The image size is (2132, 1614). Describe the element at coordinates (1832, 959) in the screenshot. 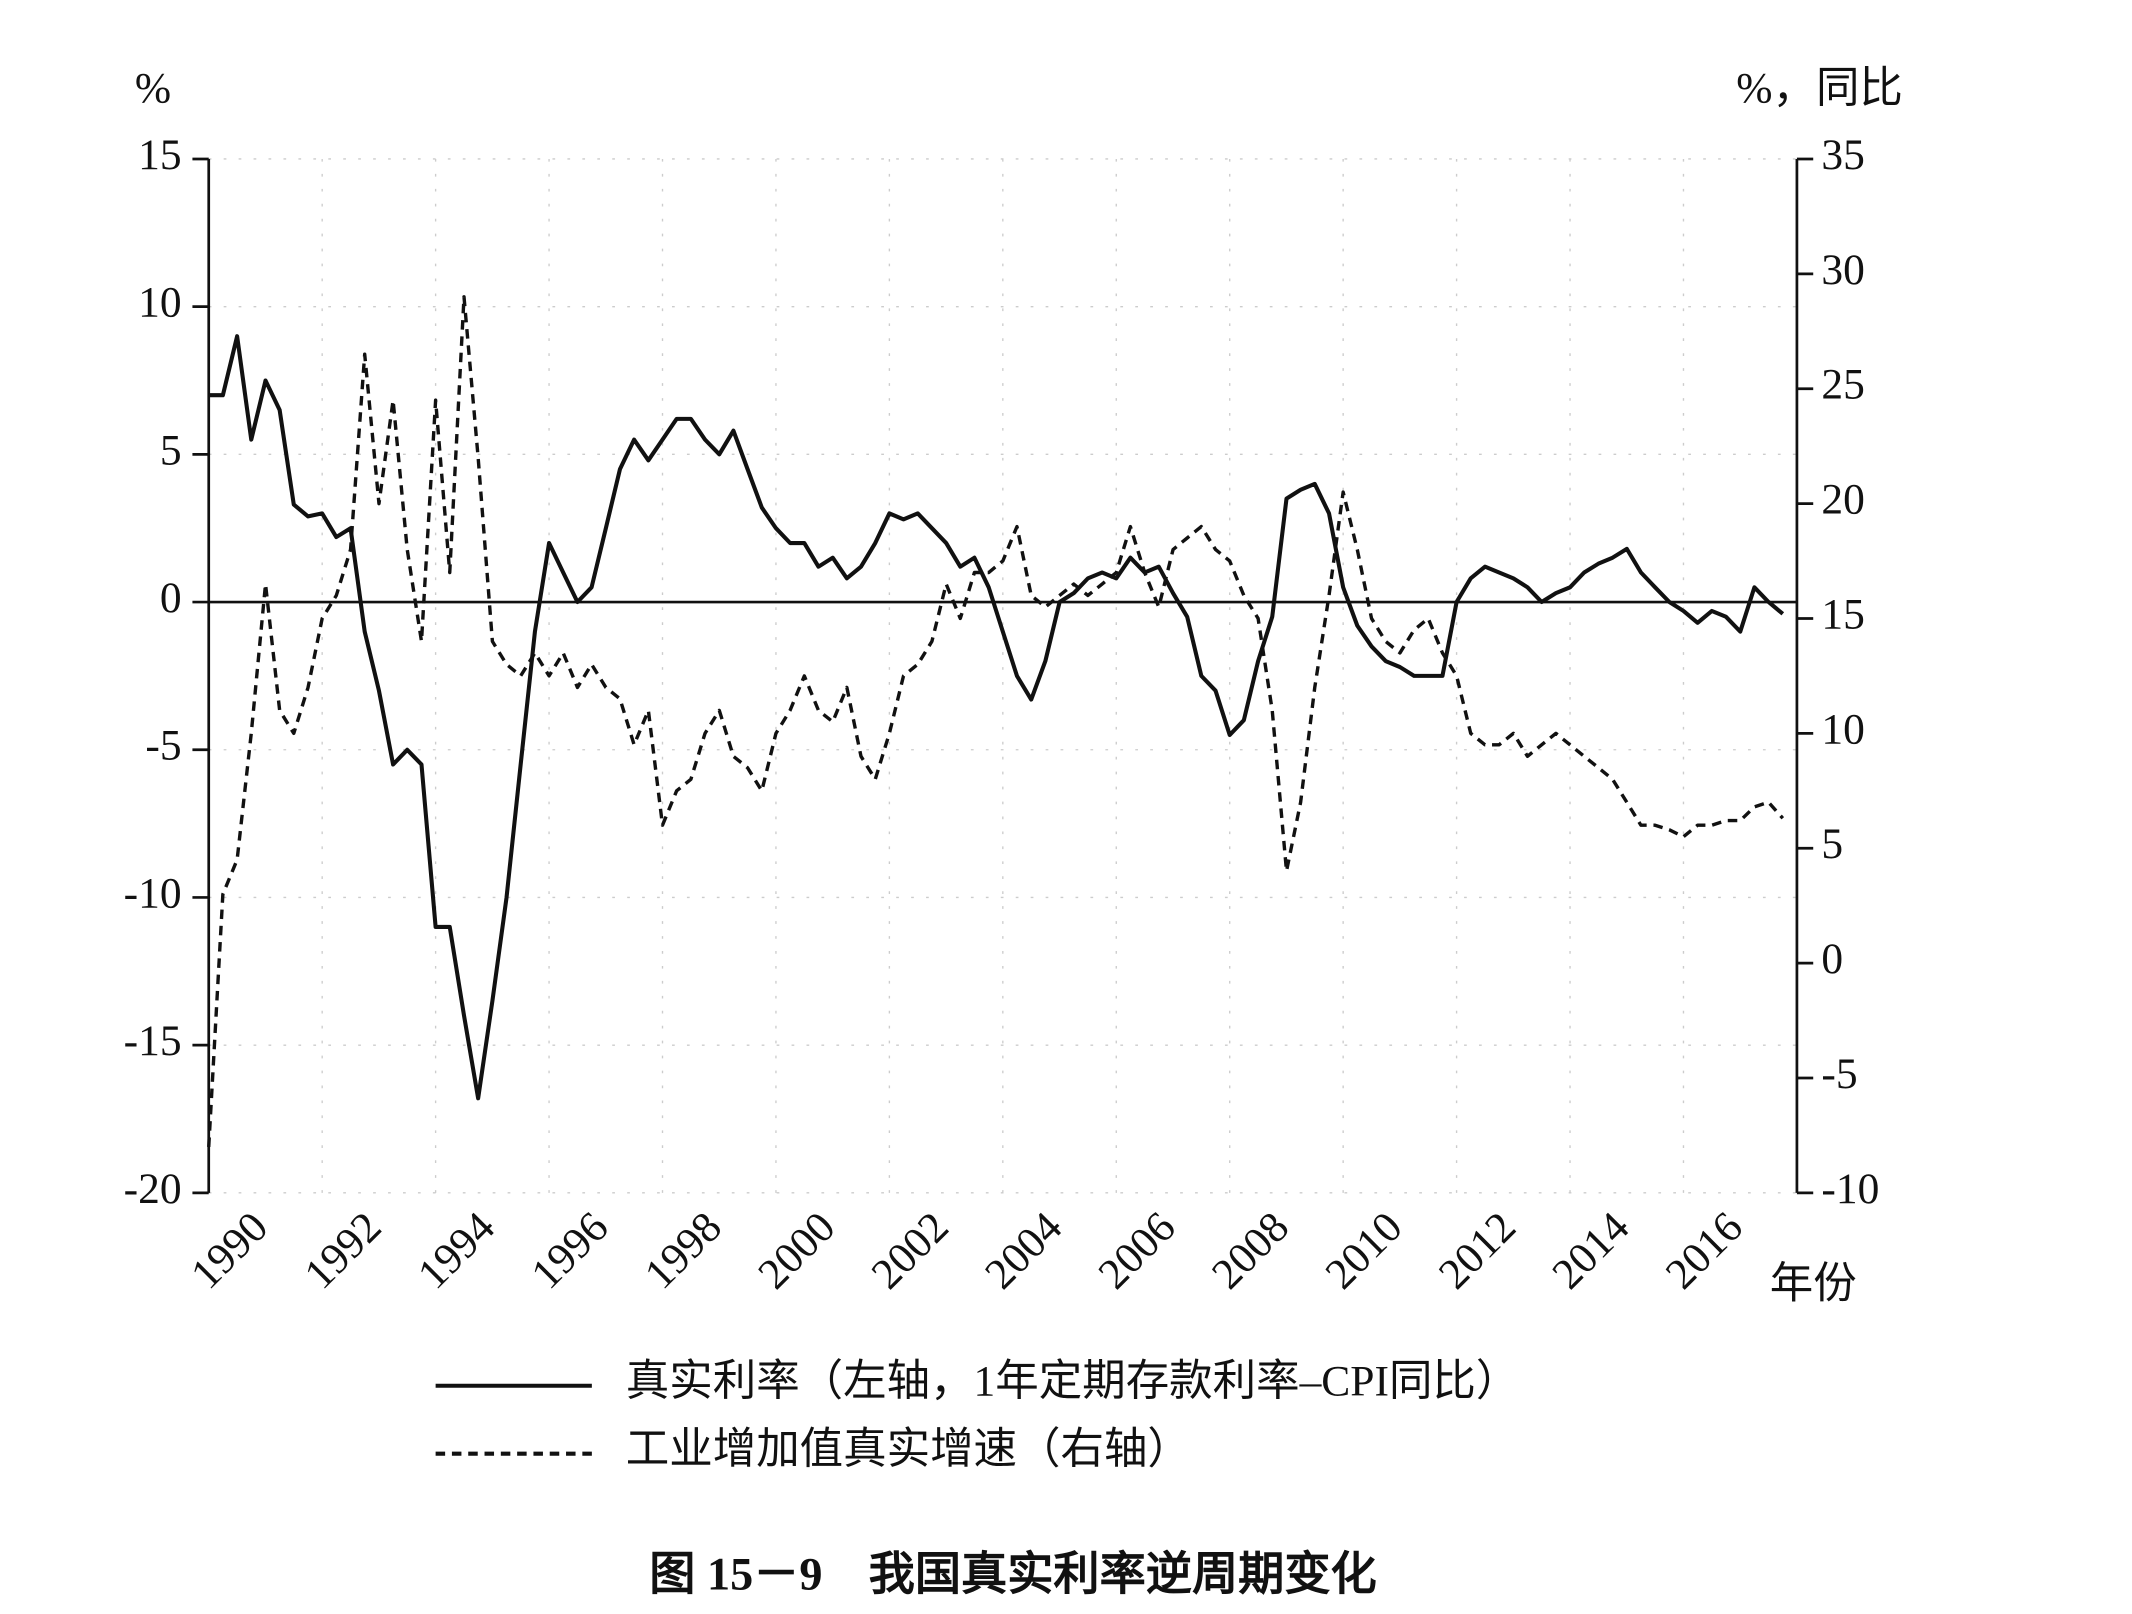

I see `y2-tick-label: 0` at that location.